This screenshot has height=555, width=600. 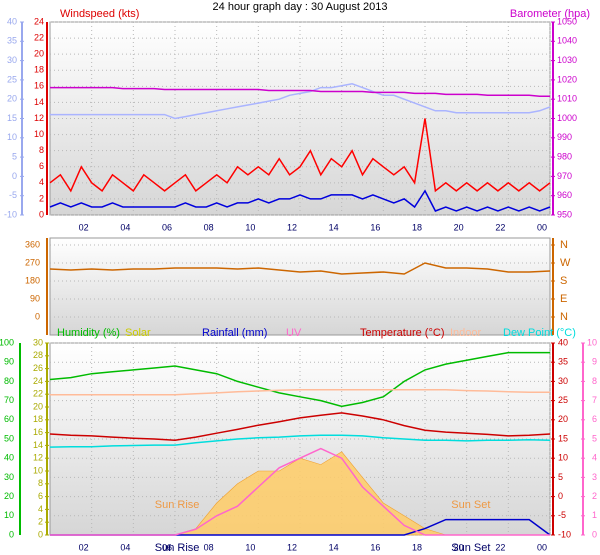 What do you see at coordinates (9, 419) in the screenshot?
I see `y-tick-label: 60` at bounding box center [9, 419].